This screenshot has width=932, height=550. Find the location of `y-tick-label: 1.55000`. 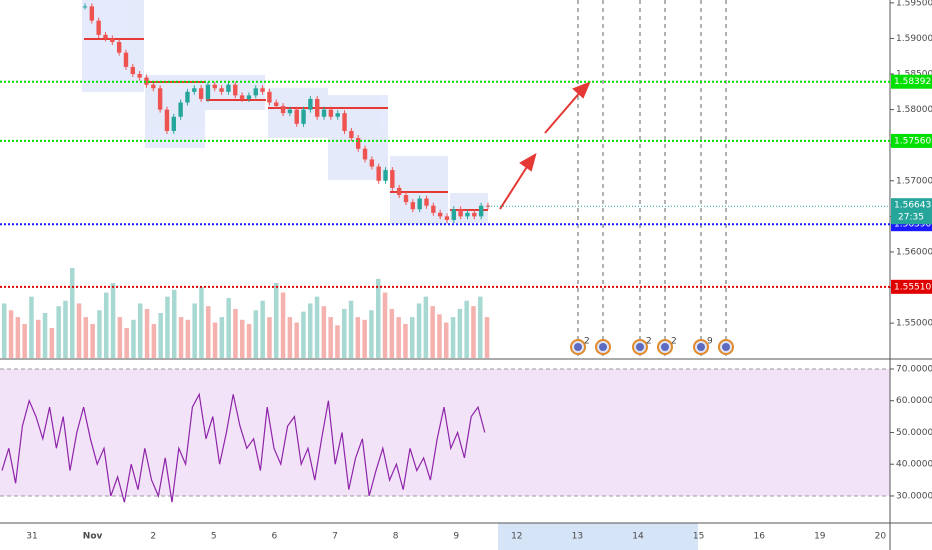

y-tick-label: 1.55000 is located at coordinates (914, 324).